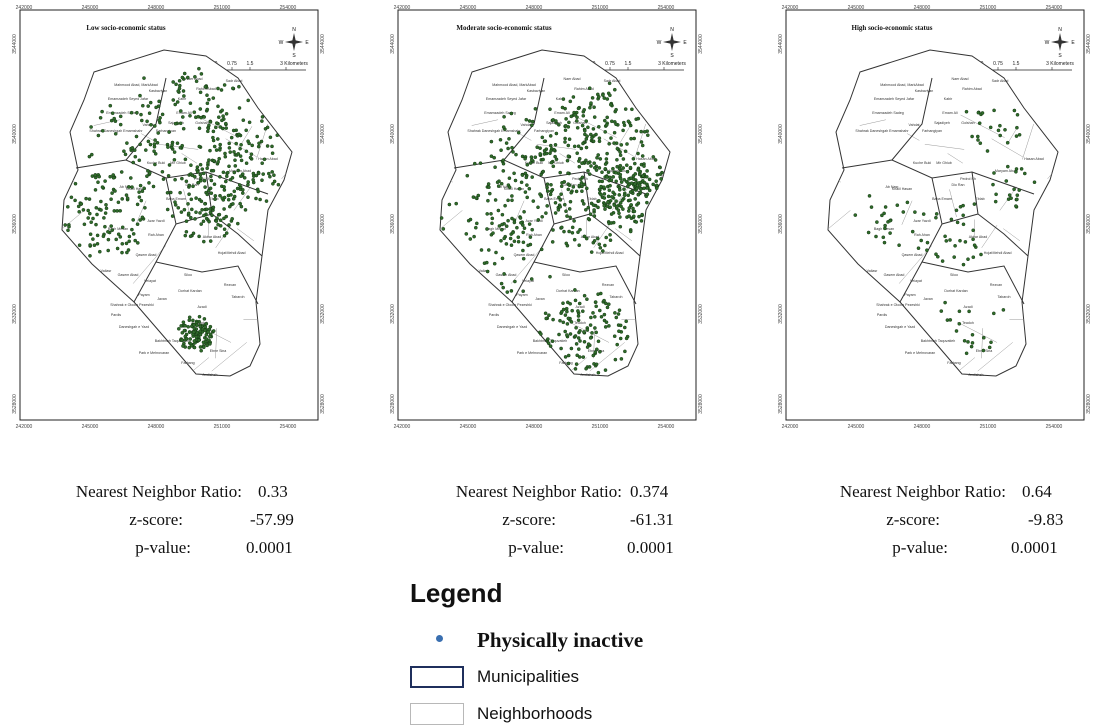 Image resolution: width=1098 pixels, height=728 pixels. What do you see at coordinates (916, 281) in the screenshot?
I see `neighborhood-label: Velayat` at bounding box center [916, 281].